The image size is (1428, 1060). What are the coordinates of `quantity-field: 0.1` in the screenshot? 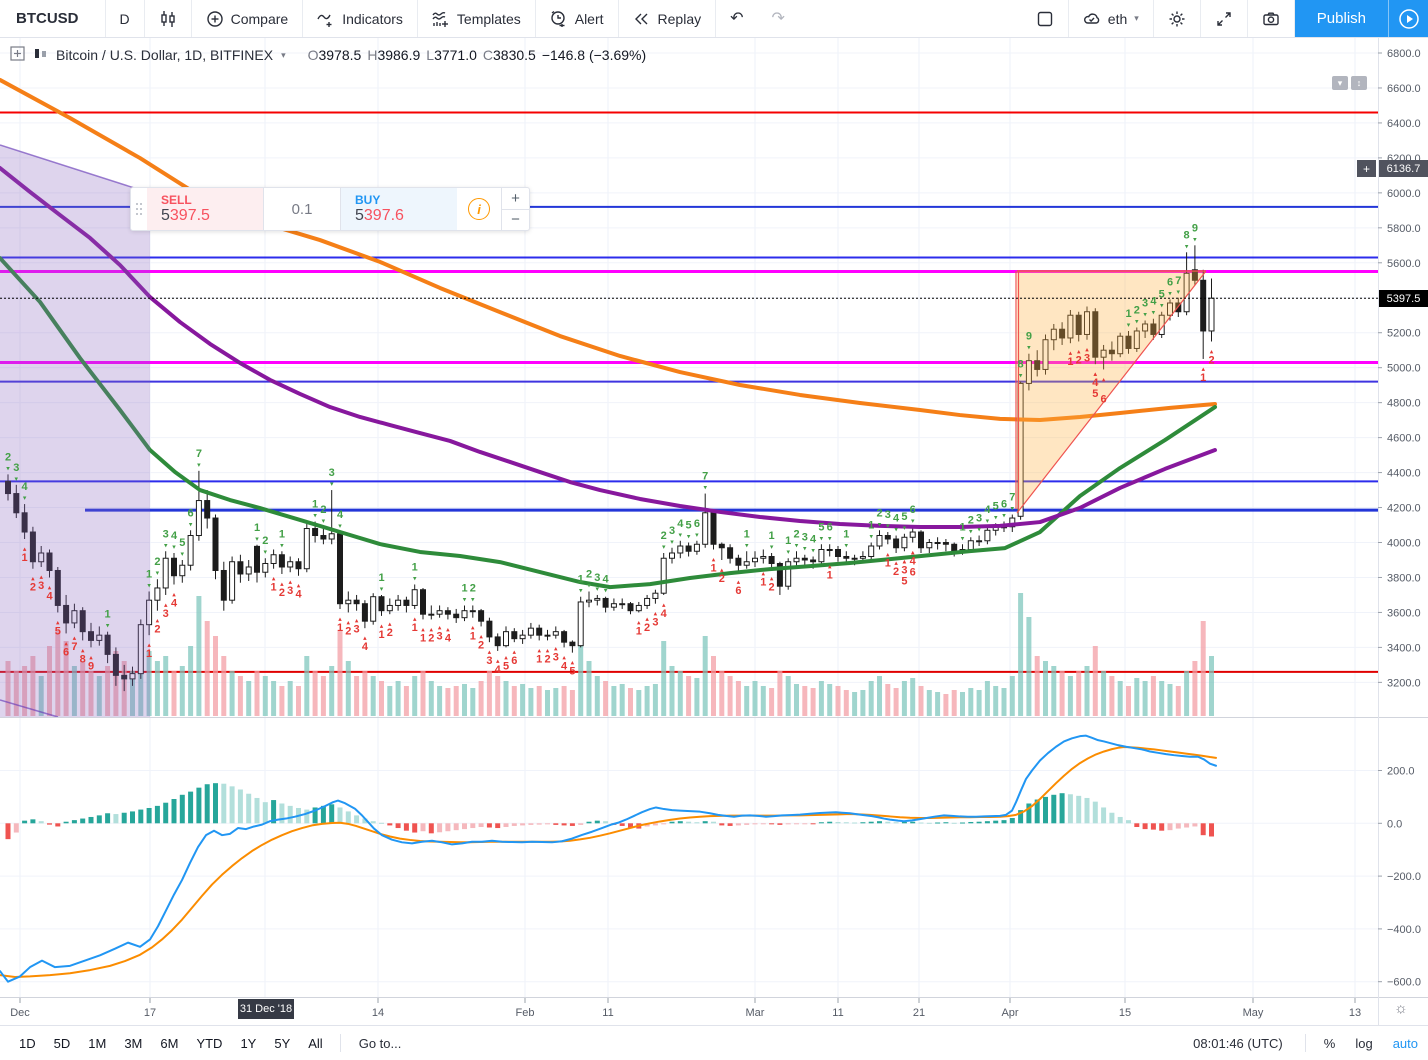 It's located at (302, 209).